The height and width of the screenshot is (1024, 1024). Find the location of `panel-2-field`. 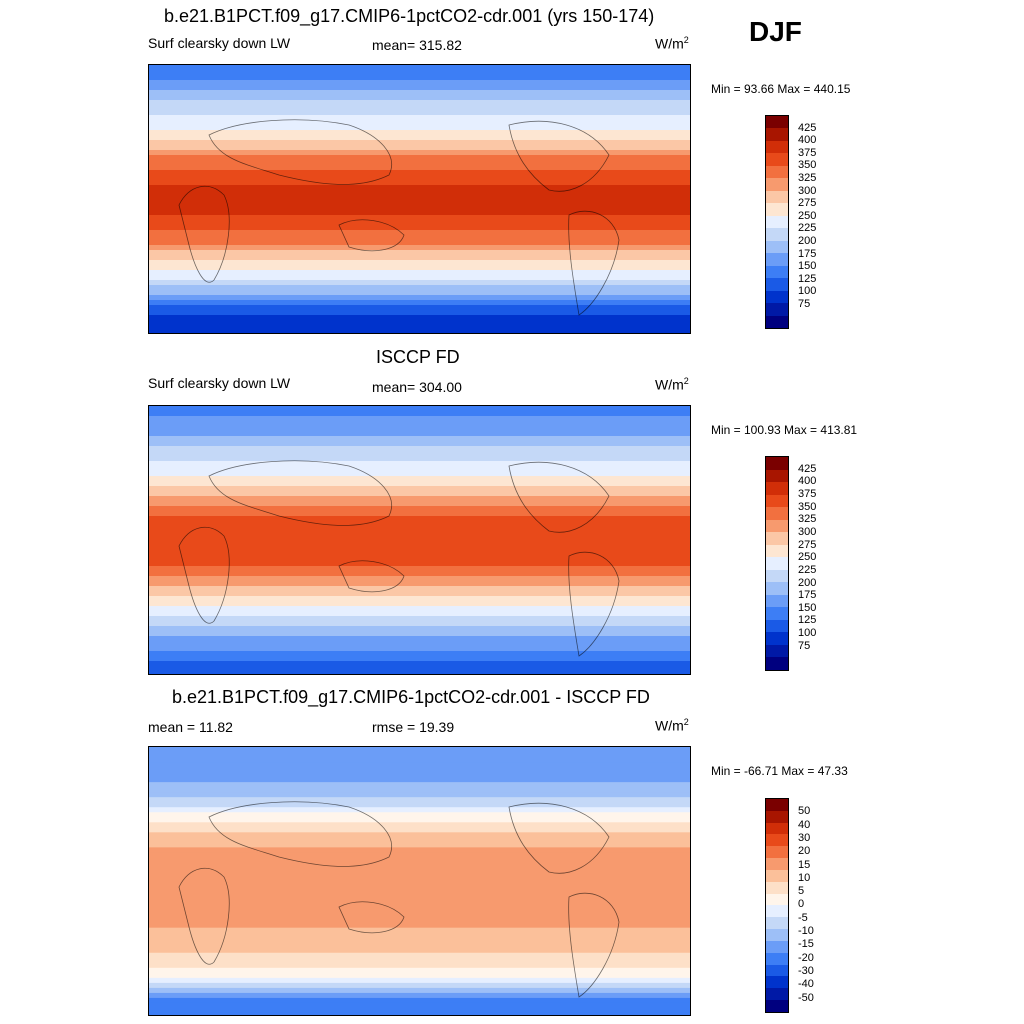

panel-2-field is located at coordinates (419, 540).